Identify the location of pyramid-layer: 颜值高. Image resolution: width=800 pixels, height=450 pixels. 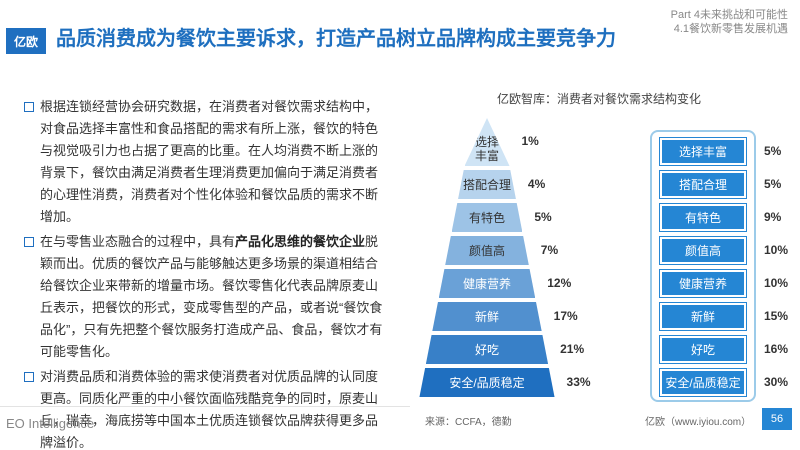
(487, 250).